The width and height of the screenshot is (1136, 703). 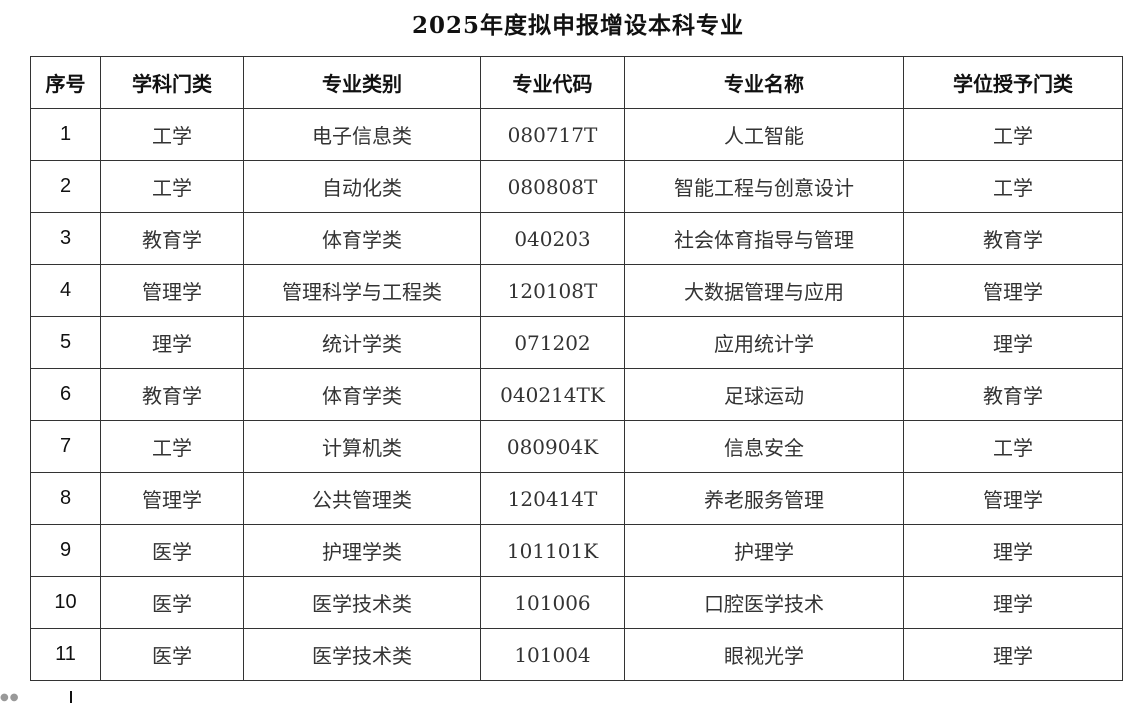 I want to click on cell-discipline: 理学, so click(x=172, y=342).